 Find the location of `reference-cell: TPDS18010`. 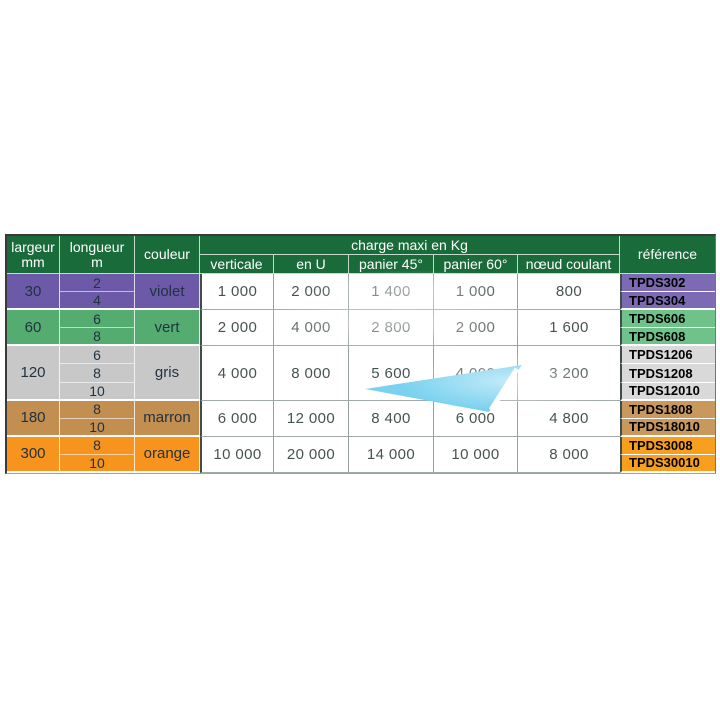

reference-cell: TPDS18010 is located at coordinates (667, 427).